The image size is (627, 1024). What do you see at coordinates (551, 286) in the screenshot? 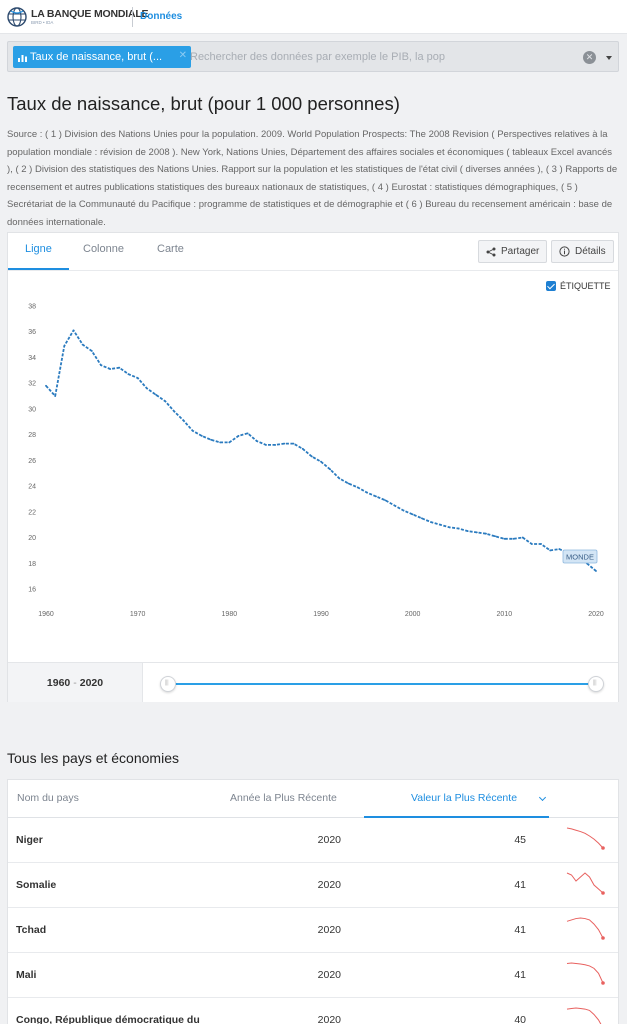
I see `label-checkbox` at bounding box center [551, 286].